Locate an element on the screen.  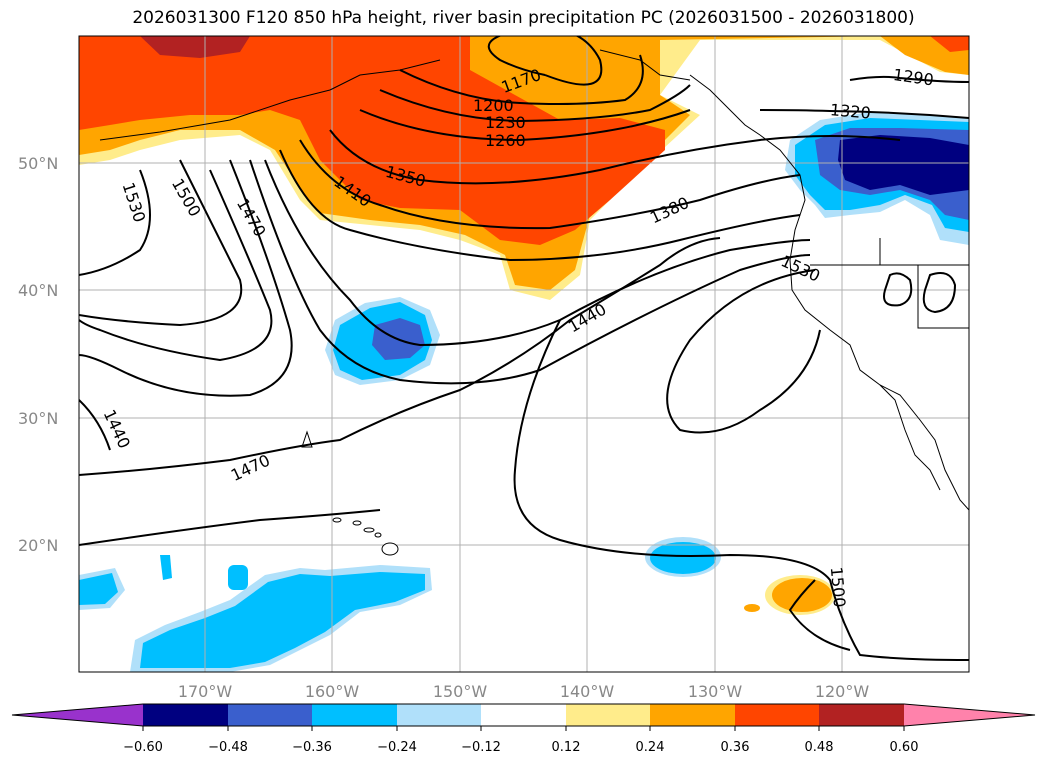
lat-label-30n: 30°N is located at coordinates (38, 418).